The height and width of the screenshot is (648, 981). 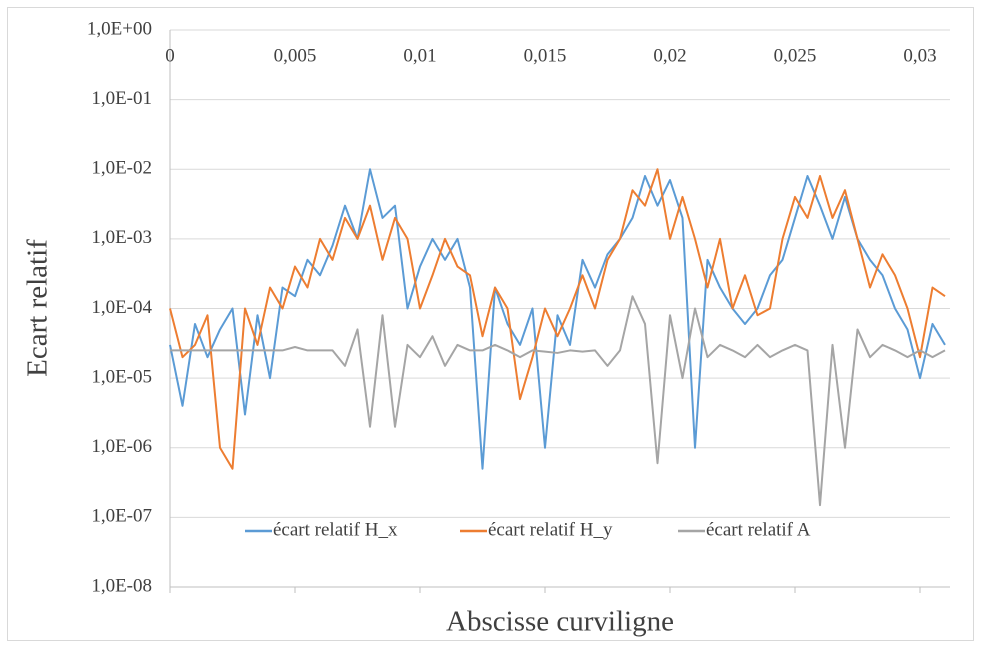 What do you see at coordinates (560, 622) in the screenshot?
I see `x-axis-title: Abscisse curviligne` at bounding box center [560, 622].